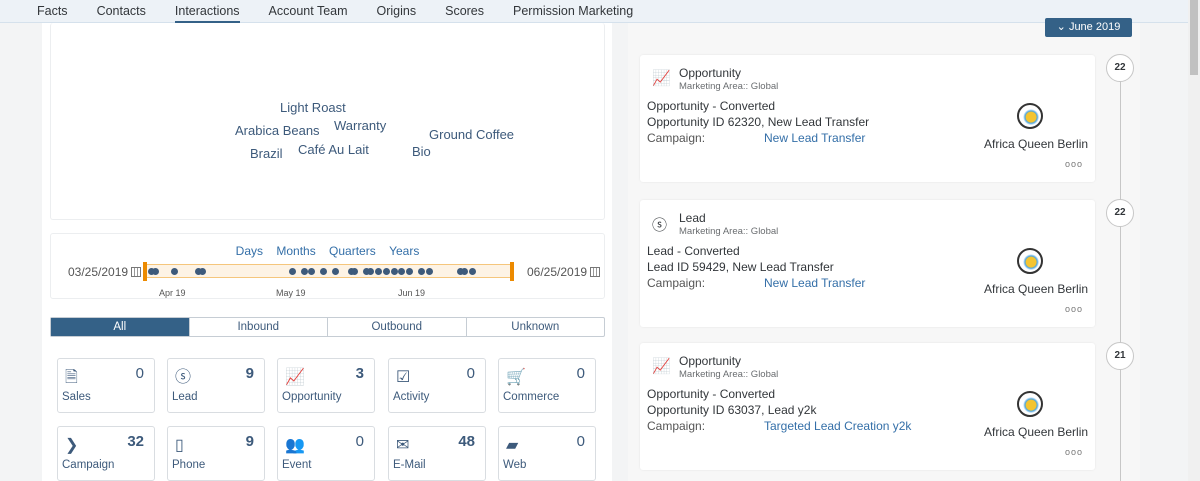 The image size is (1200, 481). What do you see at coordinates (396, 11) in the screenshot?
I see `tab-origins: Origins` at bounding box center [396, 11].